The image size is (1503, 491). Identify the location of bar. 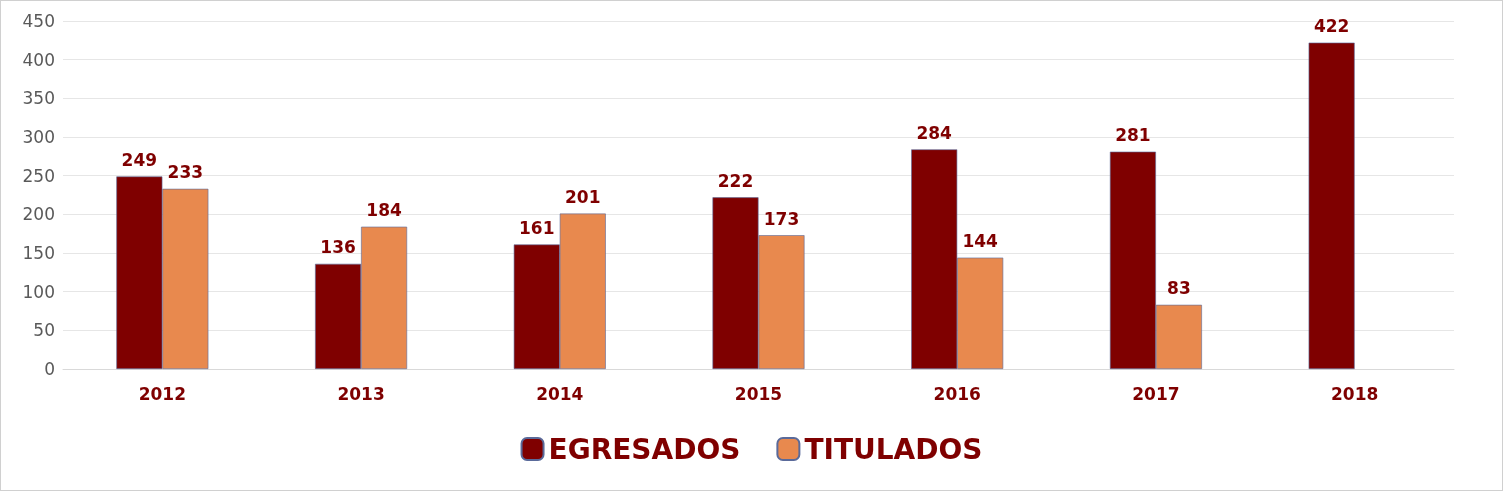
(1331, 205).